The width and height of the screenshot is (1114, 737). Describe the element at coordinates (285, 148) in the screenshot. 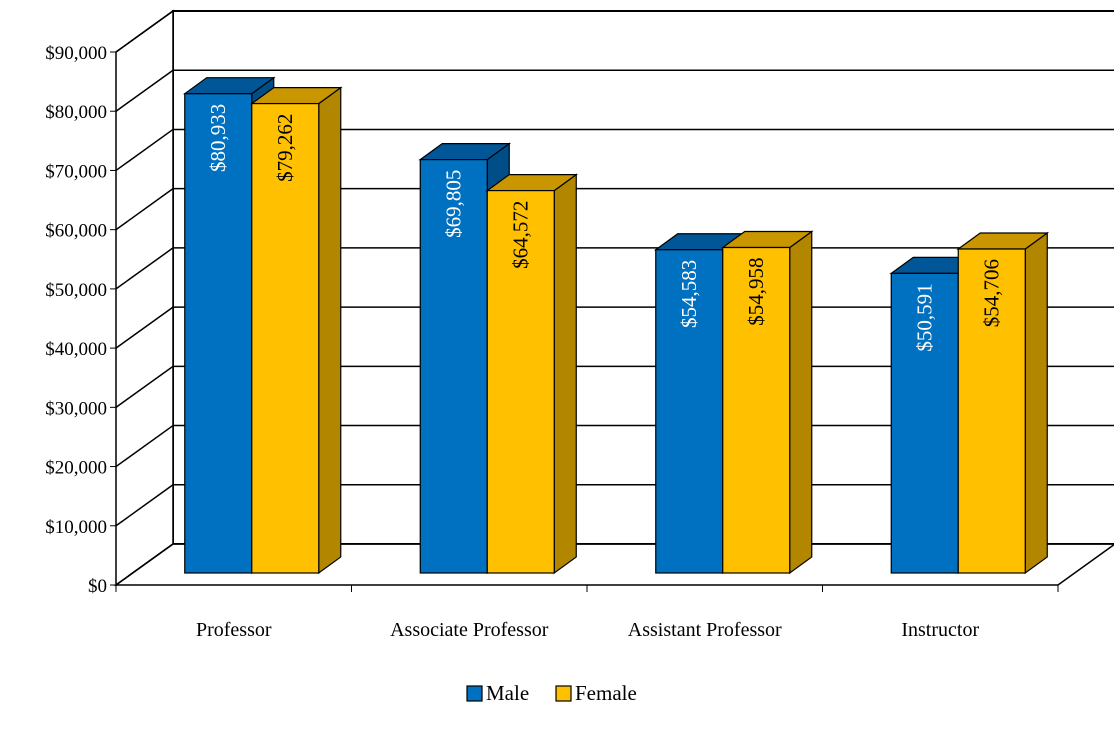

I see `data-label: $79,262` at that location.